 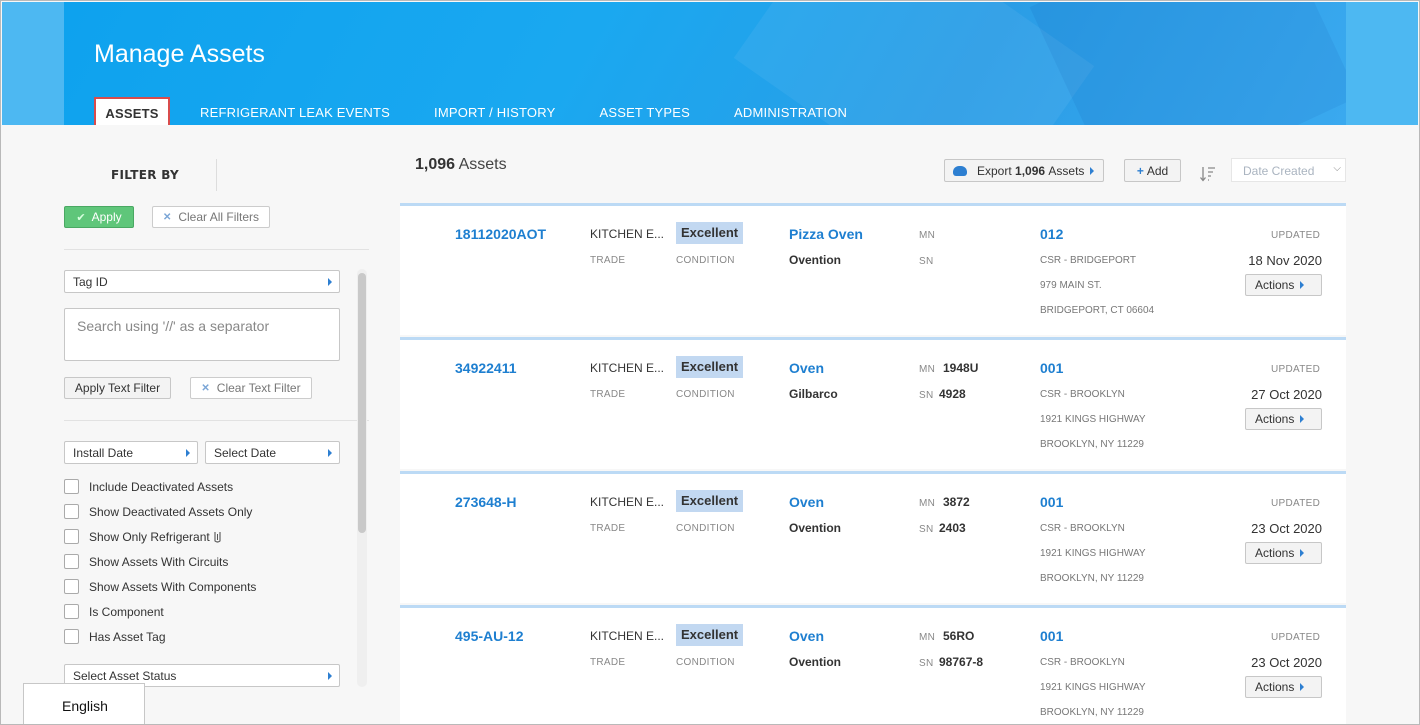 What do you see at coordinates (1337, 168) in the screenshot?
I see `chevron-down-icon: ⌵` at bounding box center [1337, 168].